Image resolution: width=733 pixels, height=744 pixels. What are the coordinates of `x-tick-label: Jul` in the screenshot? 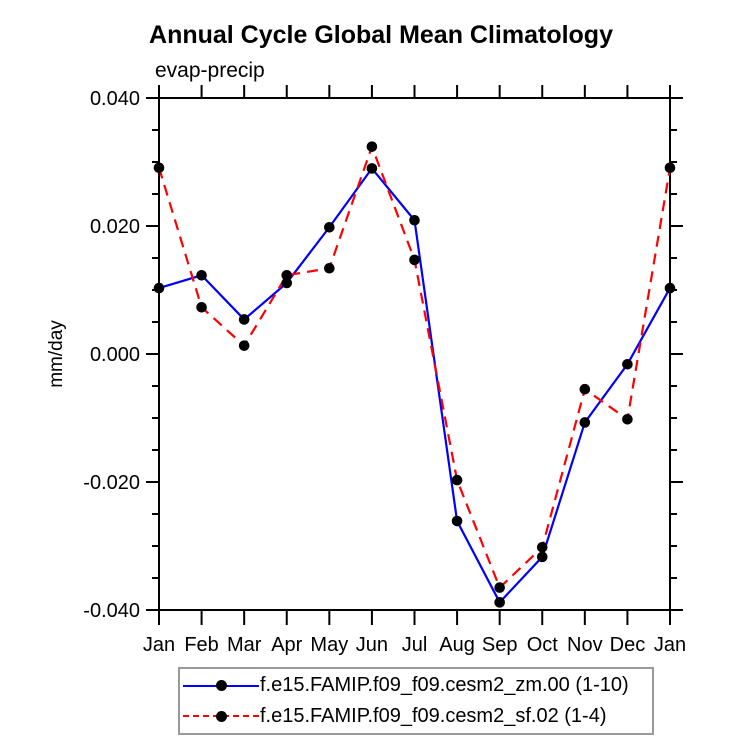 It's located at (415, 645).